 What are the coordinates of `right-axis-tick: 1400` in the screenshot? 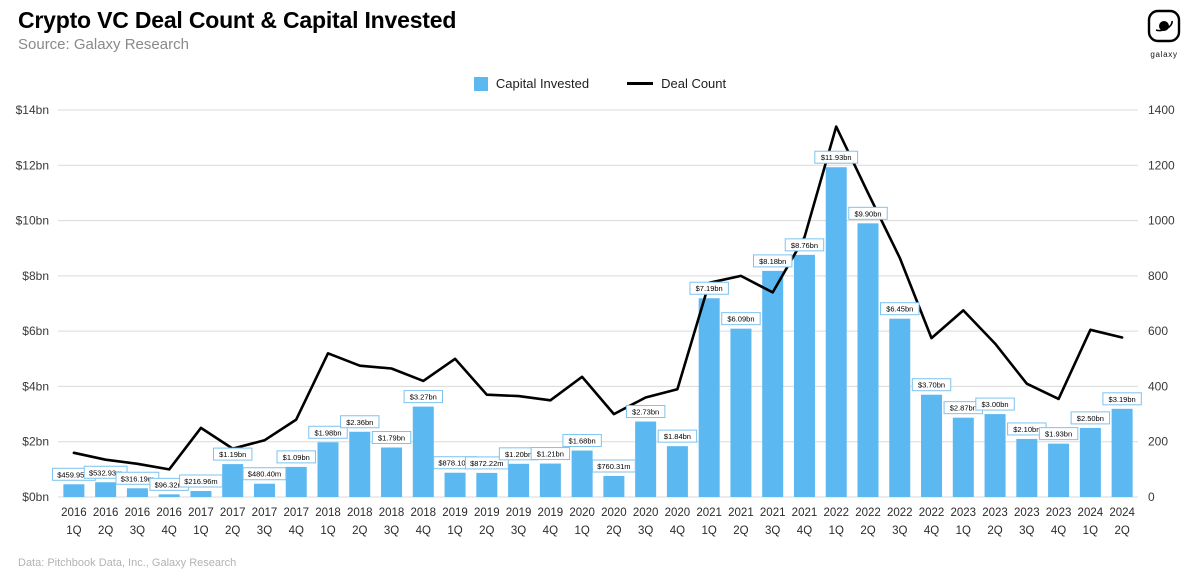 It's located at (1161, 110).